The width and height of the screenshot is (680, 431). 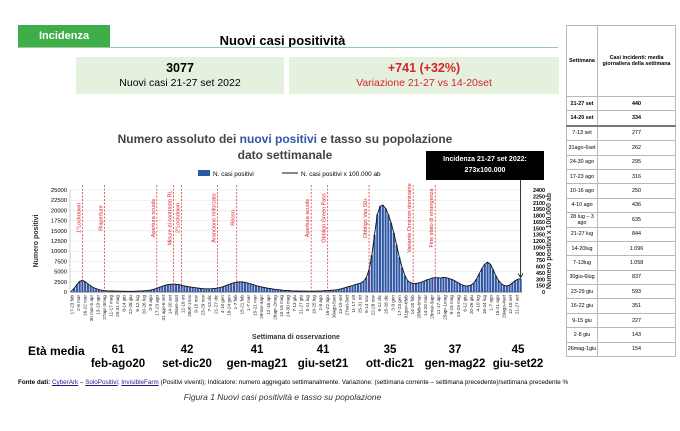 What do you see at coordinates (373, 304) in the screenshot?
I see `x-tick-label: 22-28 nov` at bounding box center [373, 304].